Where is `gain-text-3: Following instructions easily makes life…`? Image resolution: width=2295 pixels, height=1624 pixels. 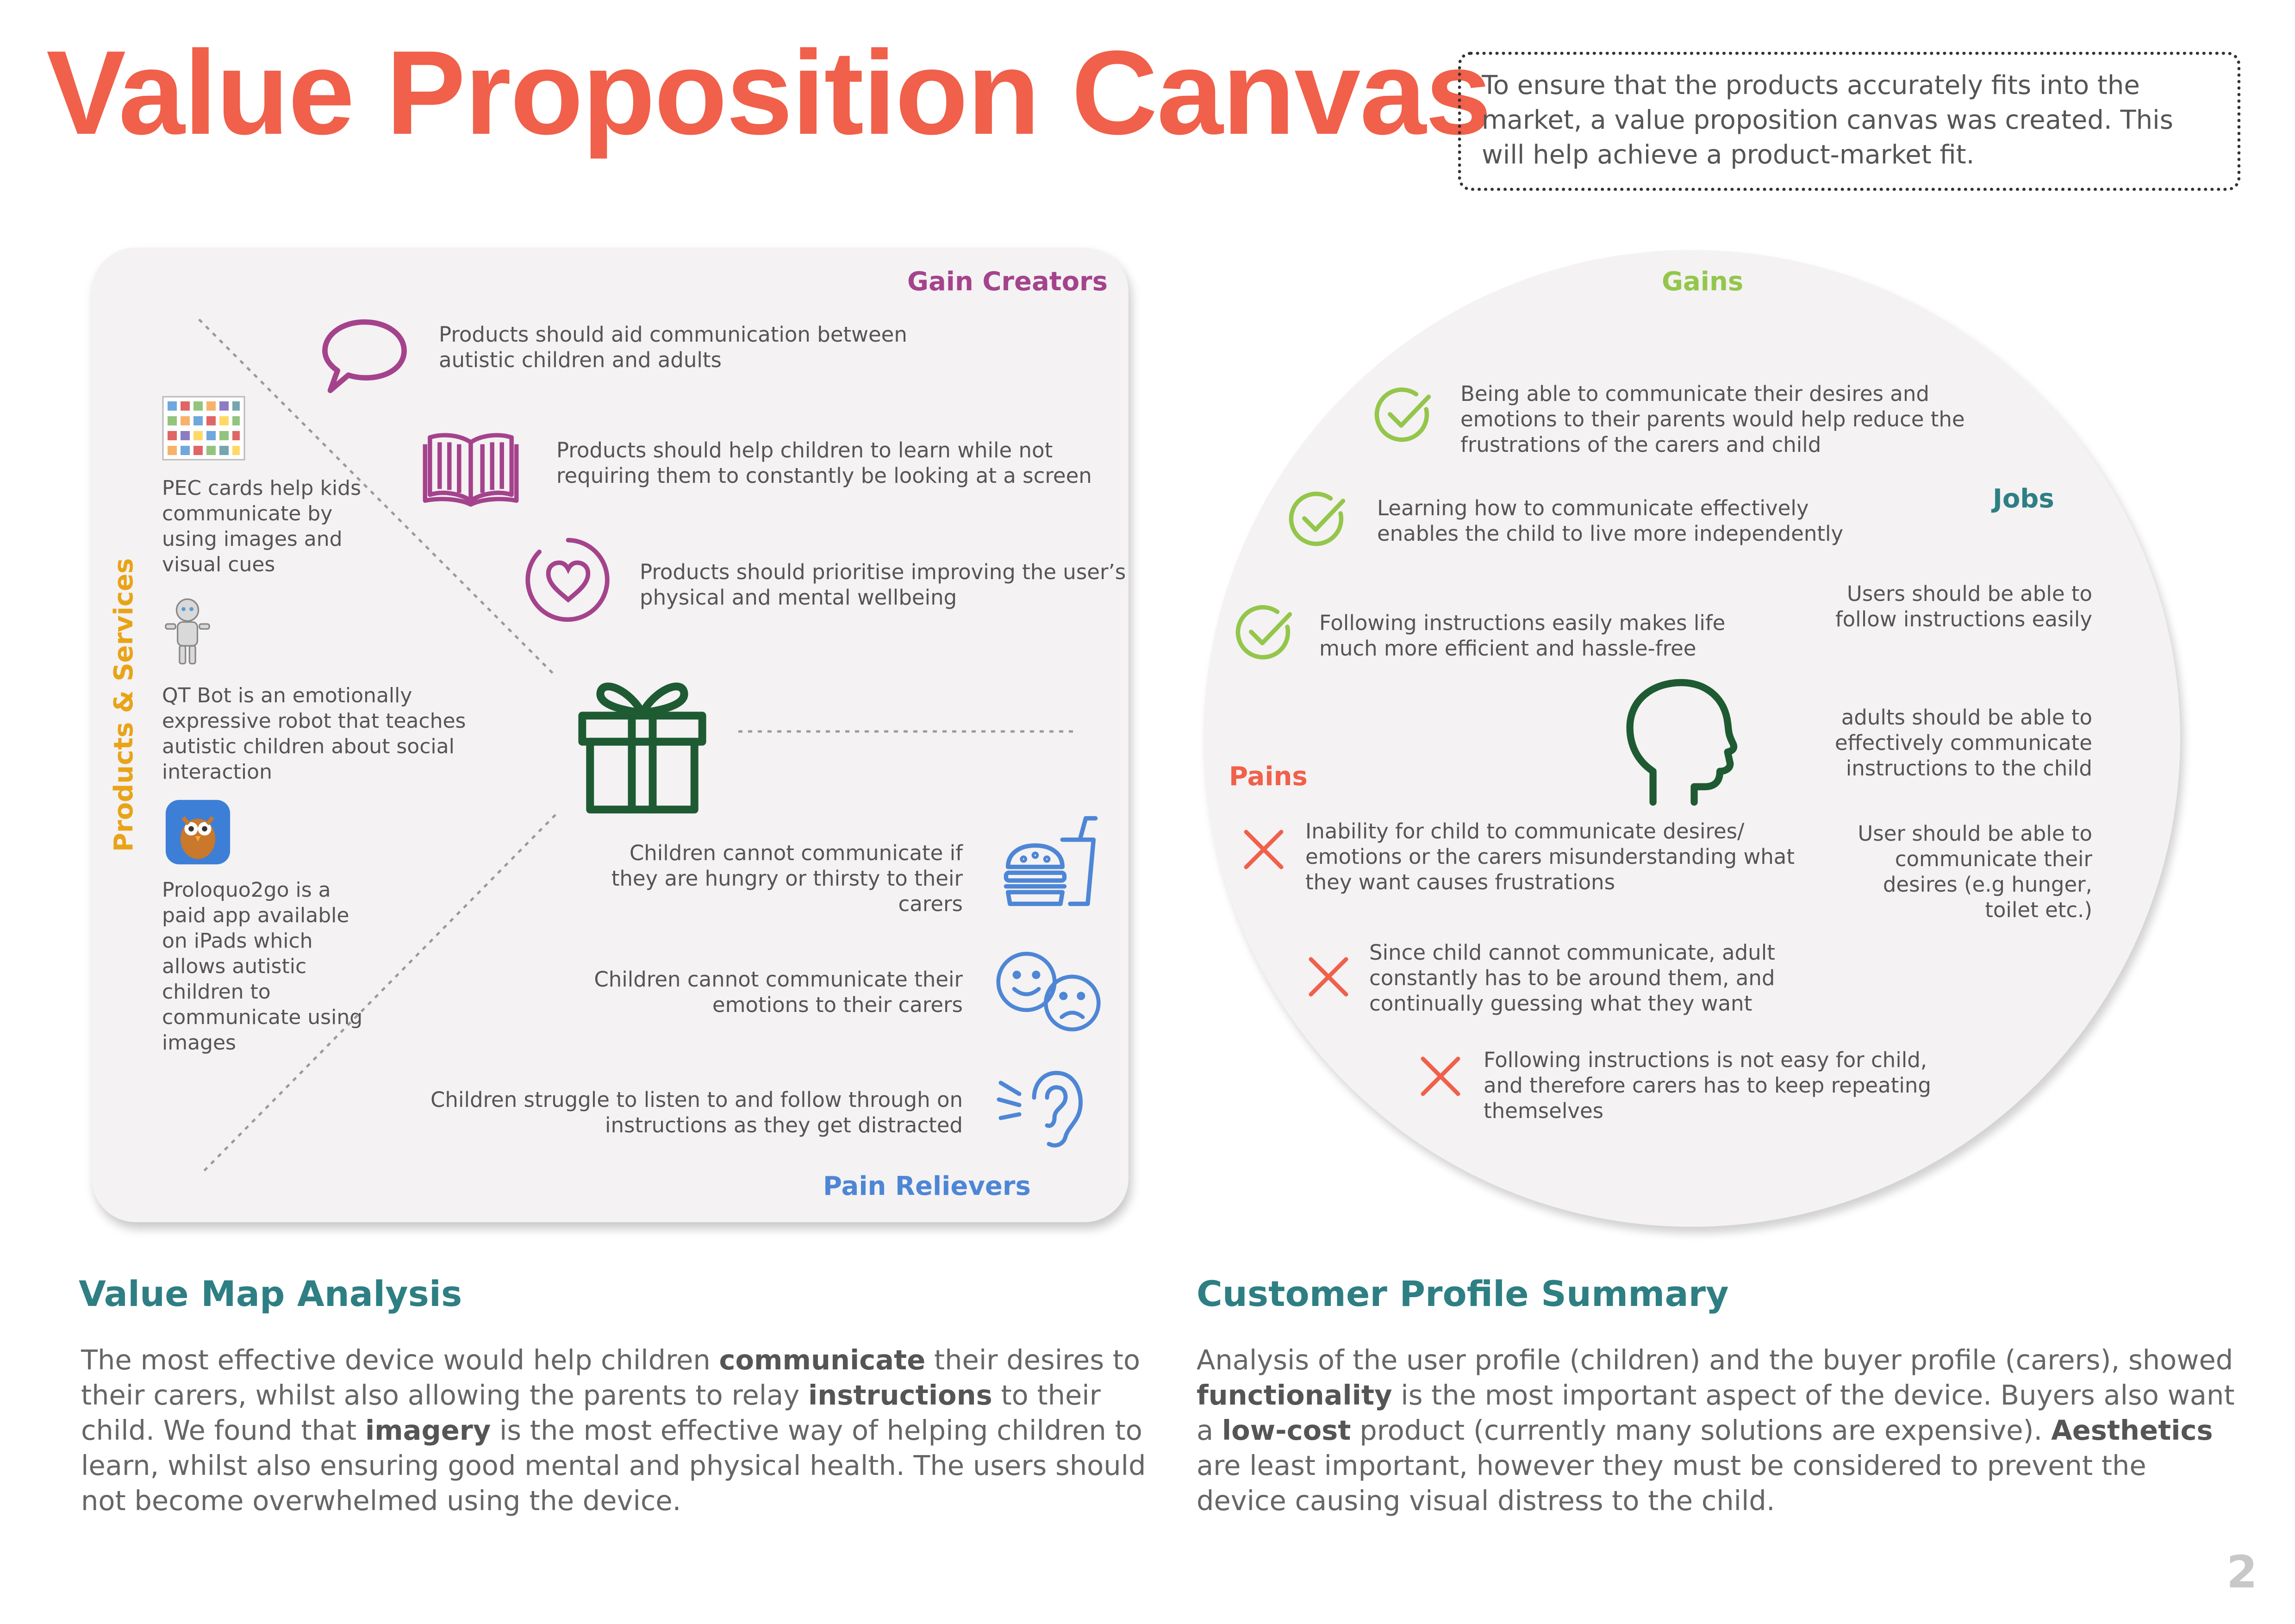
gain-text-3: Following instructions easily makes life… is located at coordinates (1522, 636).